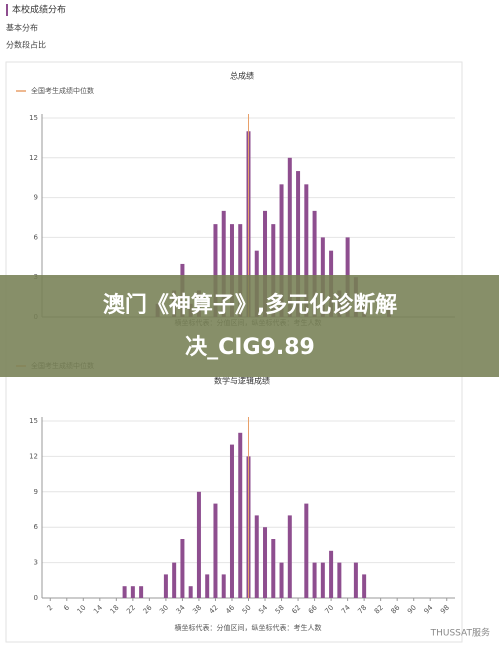 The height and width of the screenshot is (654, 499). What do you see at coordinates (362, 610) in the screenshot?
I see `x-tick-label: 78` at bounding box center [362, 610].